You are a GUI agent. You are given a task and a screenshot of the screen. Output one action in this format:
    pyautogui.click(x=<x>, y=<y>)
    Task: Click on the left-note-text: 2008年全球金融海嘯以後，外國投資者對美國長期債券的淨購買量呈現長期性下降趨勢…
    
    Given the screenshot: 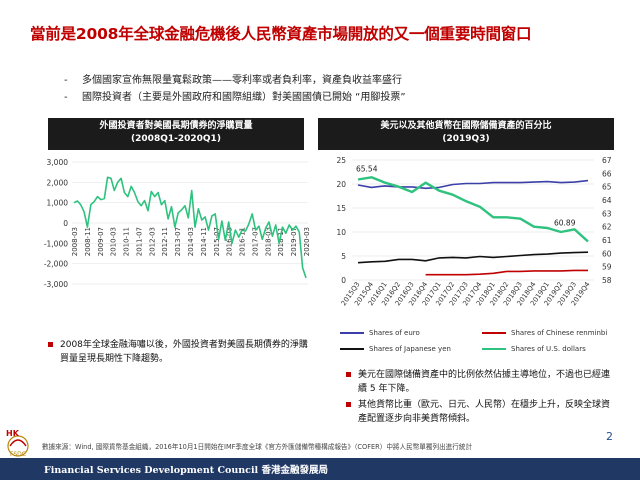 What is the action you would take?
    pyautogui.click(x=184, y=352)
    